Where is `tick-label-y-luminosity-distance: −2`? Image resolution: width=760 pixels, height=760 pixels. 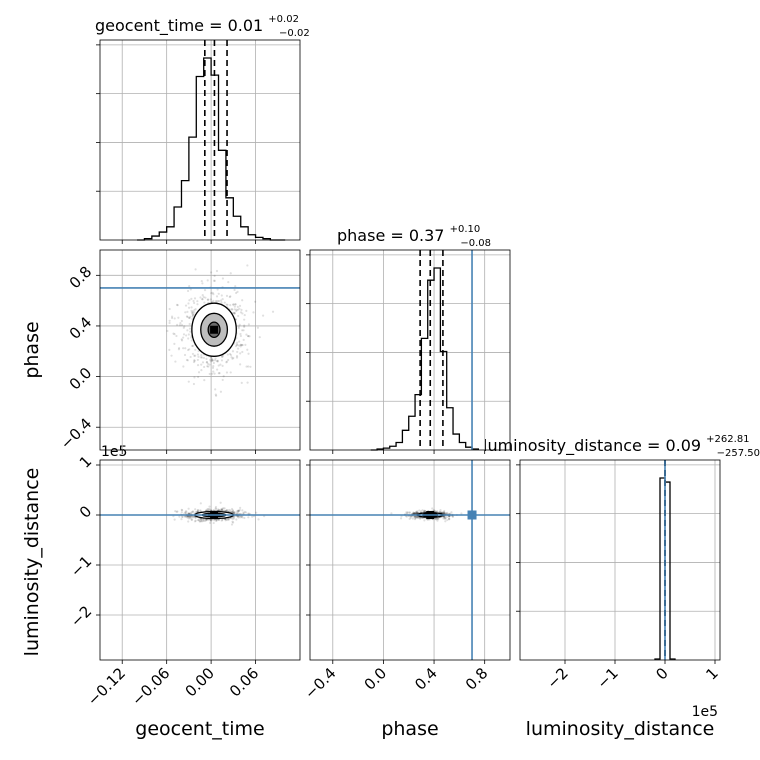 tick-label-y-luminosity-distance: −2 is located at coordinates (81, 616).